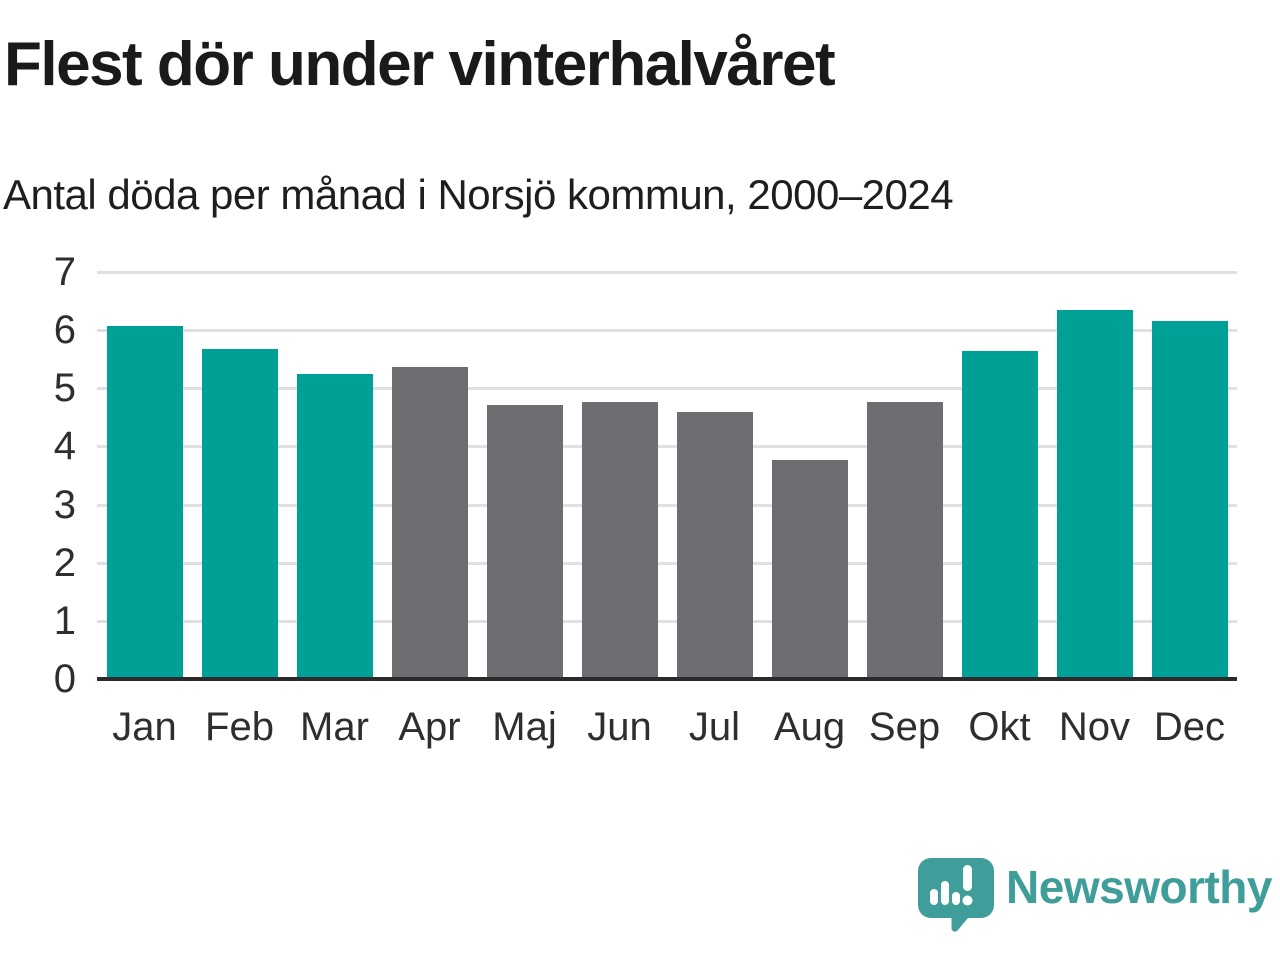  I want to click on bar-aug, so click(809, 569).